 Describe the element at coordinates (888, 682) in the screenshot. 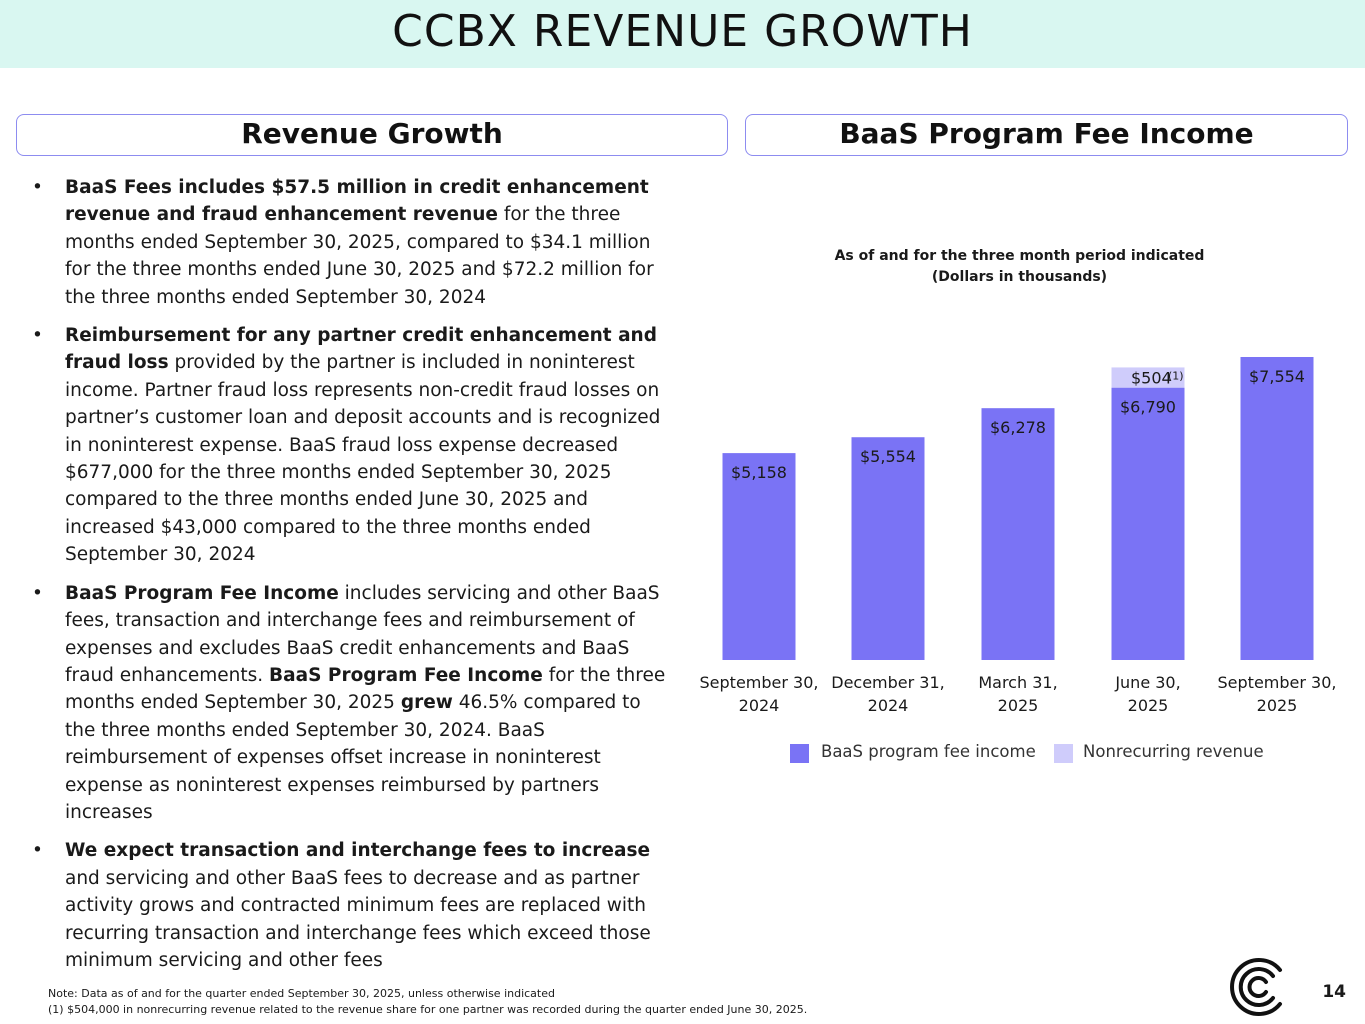

I see `x-tick-label: December 31,` at that location.